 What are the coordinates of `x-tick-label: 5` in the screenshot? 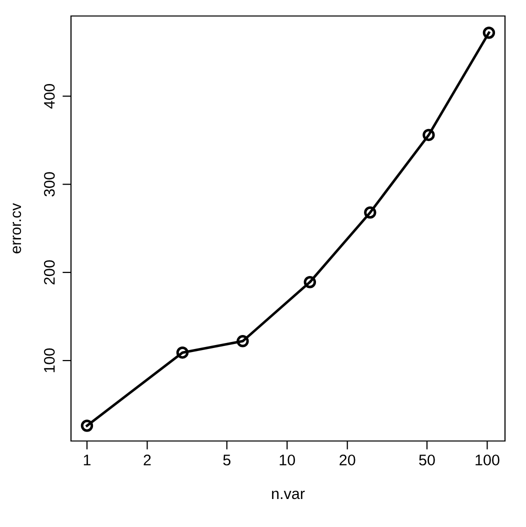 It's located at (226, 460).